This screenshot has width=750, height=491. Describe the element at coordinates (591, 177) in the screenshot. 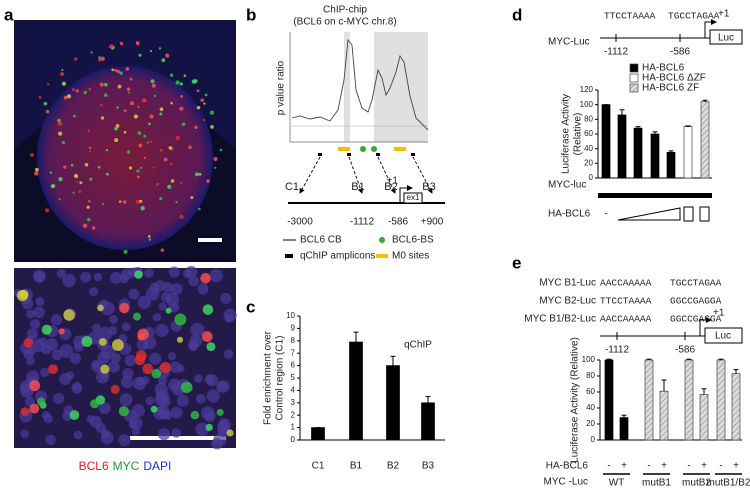

I see `y-tick-label: 0` at that location.